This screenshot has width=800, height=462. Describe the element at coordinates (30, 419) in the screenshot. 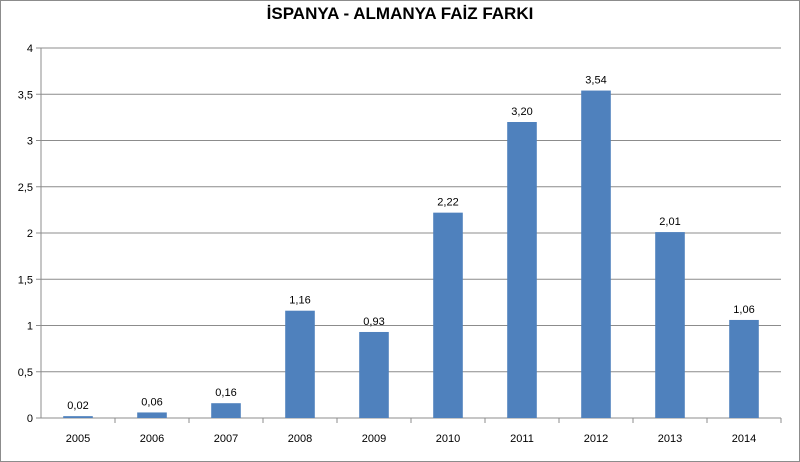

I see `y-tick-label: 0` at that location.